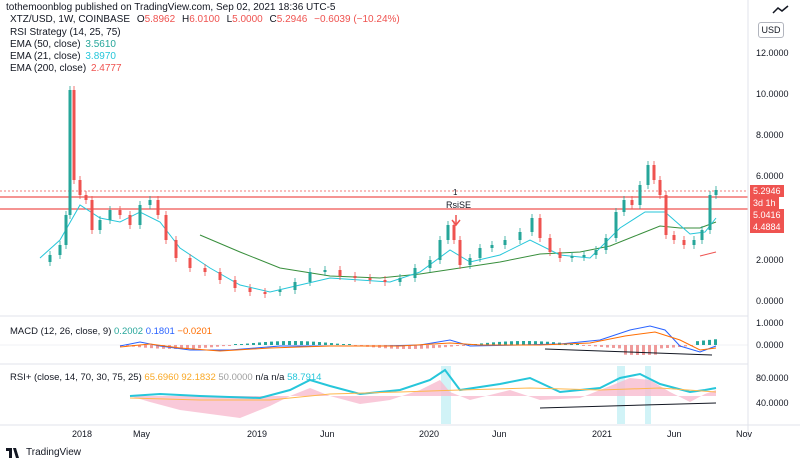 This screenshot has height=467, width=800. Describe the element at coordinates (304, 377) in the screenshot. I see `rsi-value-6: 58.7914` at that location.